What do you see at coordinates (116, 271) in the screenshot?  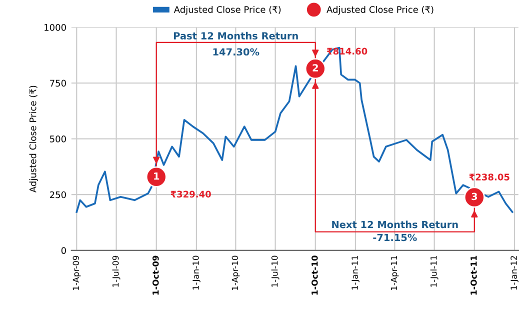 I see `x-tick-label: 1-Jul-09` at bounding box center [116, 271].